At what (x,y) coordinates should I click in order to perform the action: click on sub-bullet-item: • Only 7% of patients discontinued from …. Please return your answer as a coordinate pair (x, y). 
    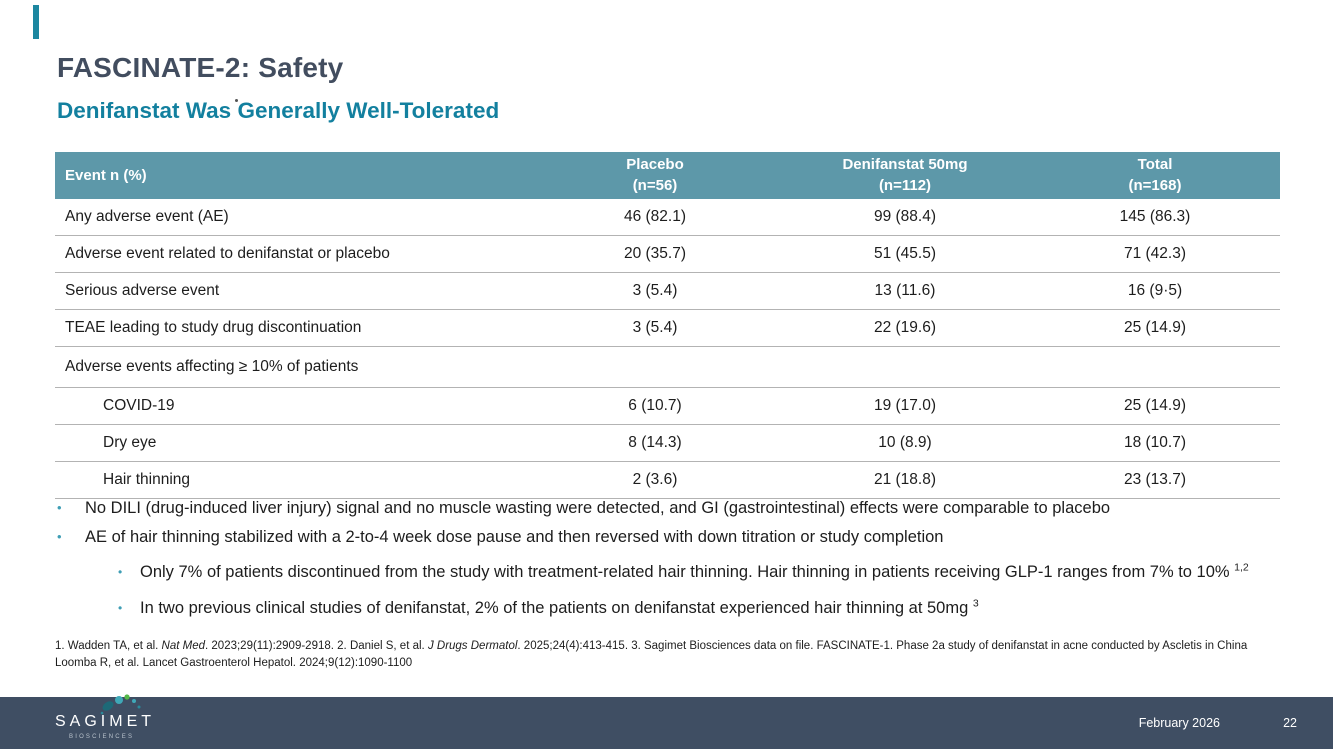
    Looking at the image, I should click on (695, 572).